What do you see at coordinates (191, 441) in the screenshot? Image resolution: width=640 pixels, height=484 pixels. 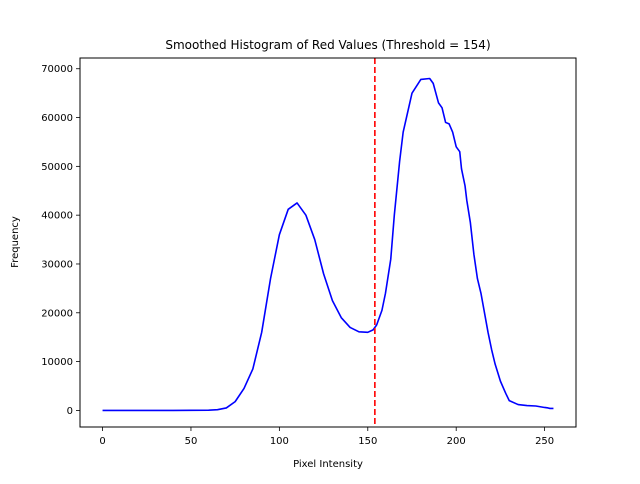 I see `x-tick-label: 50` at bounding box center [191, 441].